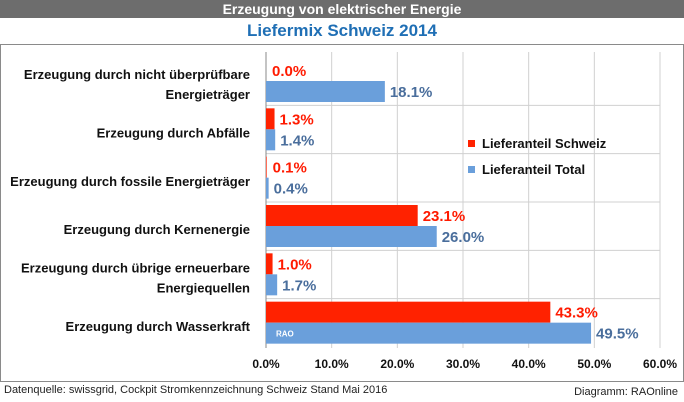 The image size is (684, 402). Describe the element at coordinates (297, 119) in the screenshot. I see `data-label-schweiz: 1.3%` at that location.